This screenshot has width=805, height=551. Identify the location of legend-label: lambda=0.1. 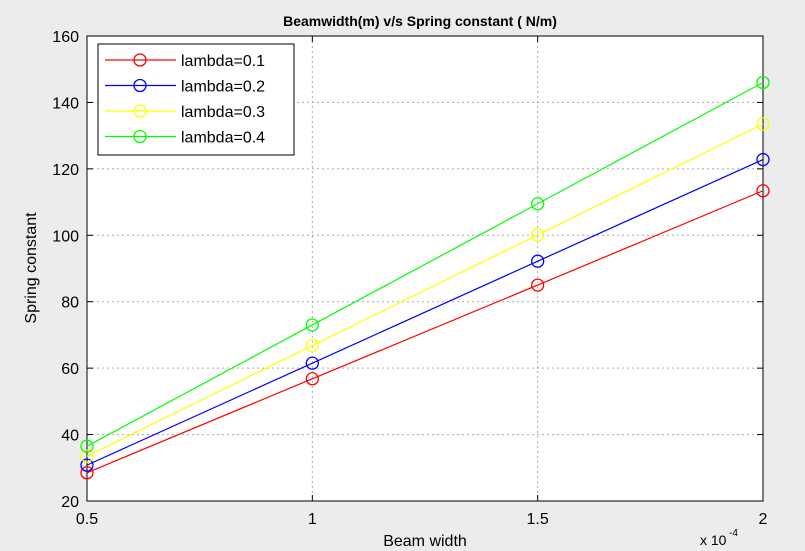
(223, 61).